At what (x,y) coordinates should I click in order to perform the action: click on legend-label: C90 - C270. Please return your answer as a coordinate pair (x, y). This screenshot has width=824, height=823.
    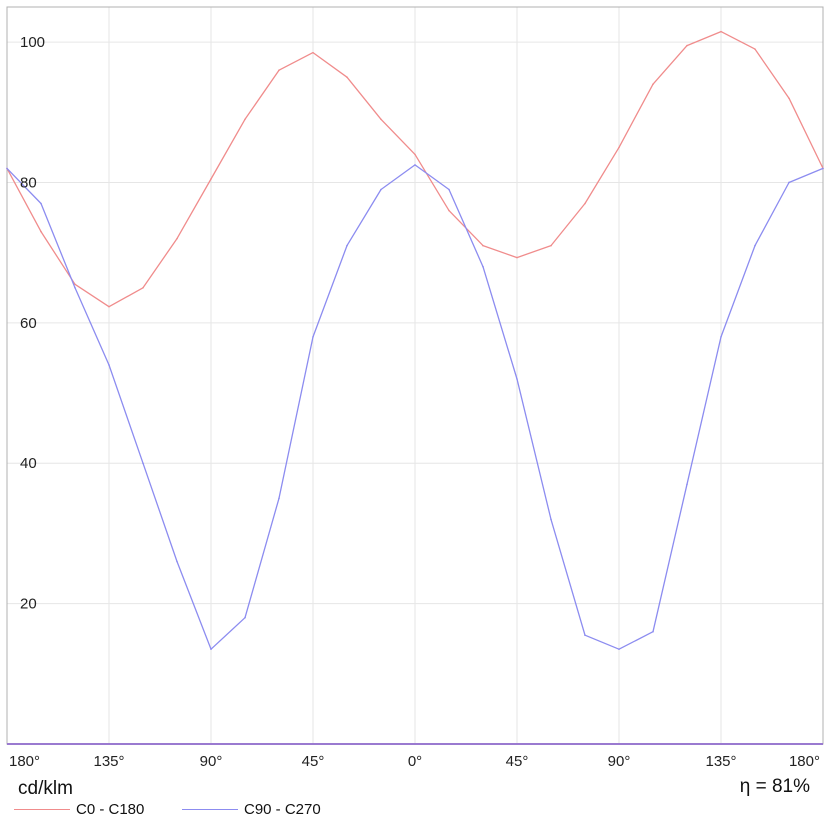
    Looking at the image, I should click on (282, 809).